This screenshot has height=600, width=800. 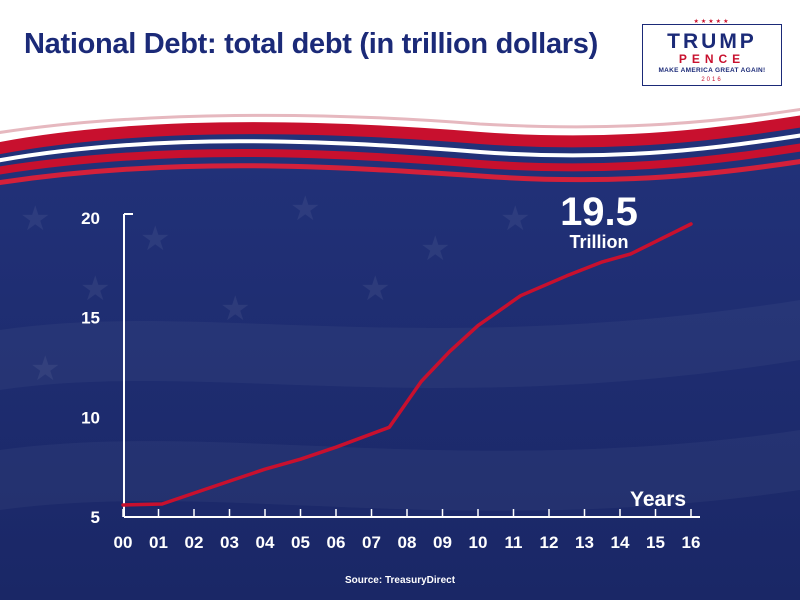 What do you see at coordinates (620, 542) in the screenshot?
I see `x-tick-label: 14` at bounding box center [620, 542].